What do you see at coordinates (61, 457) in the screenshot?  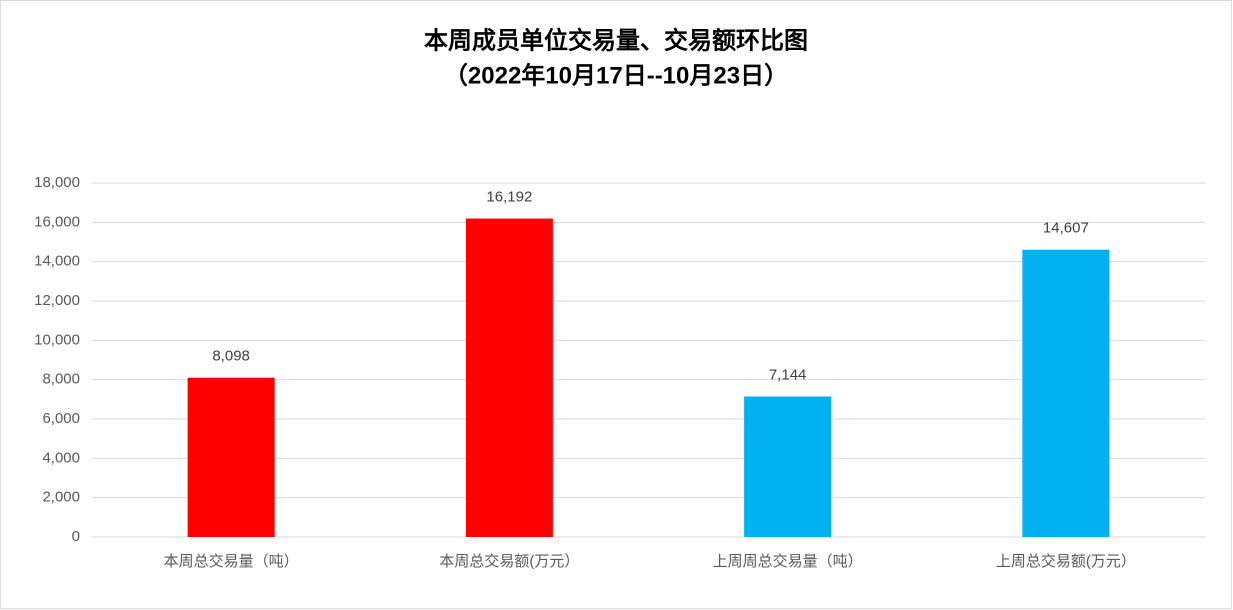 I see `y-tick-label: 4,000` at bounding box center [61, 457].